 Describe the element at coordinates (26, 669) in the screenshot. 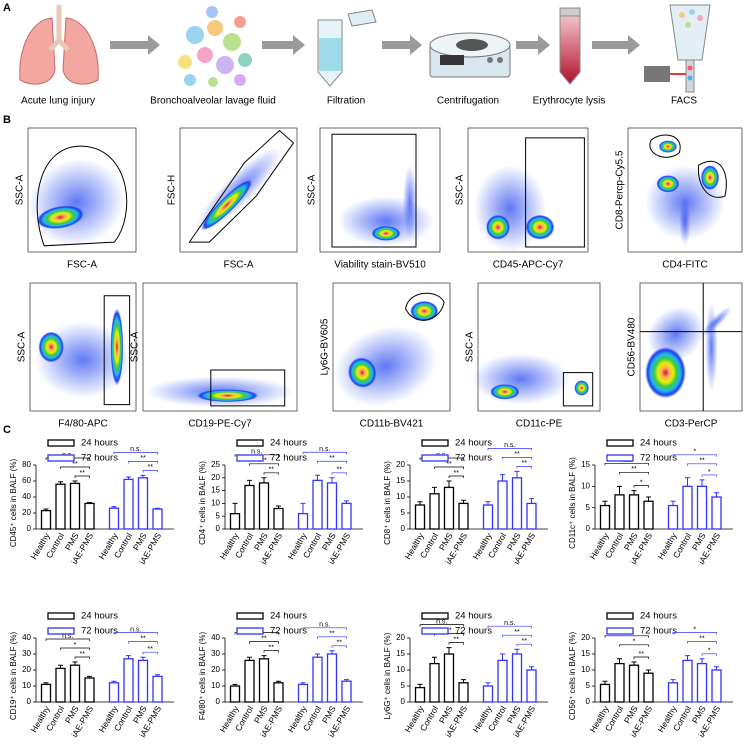

I see `y-tick-label: 20` at that location.